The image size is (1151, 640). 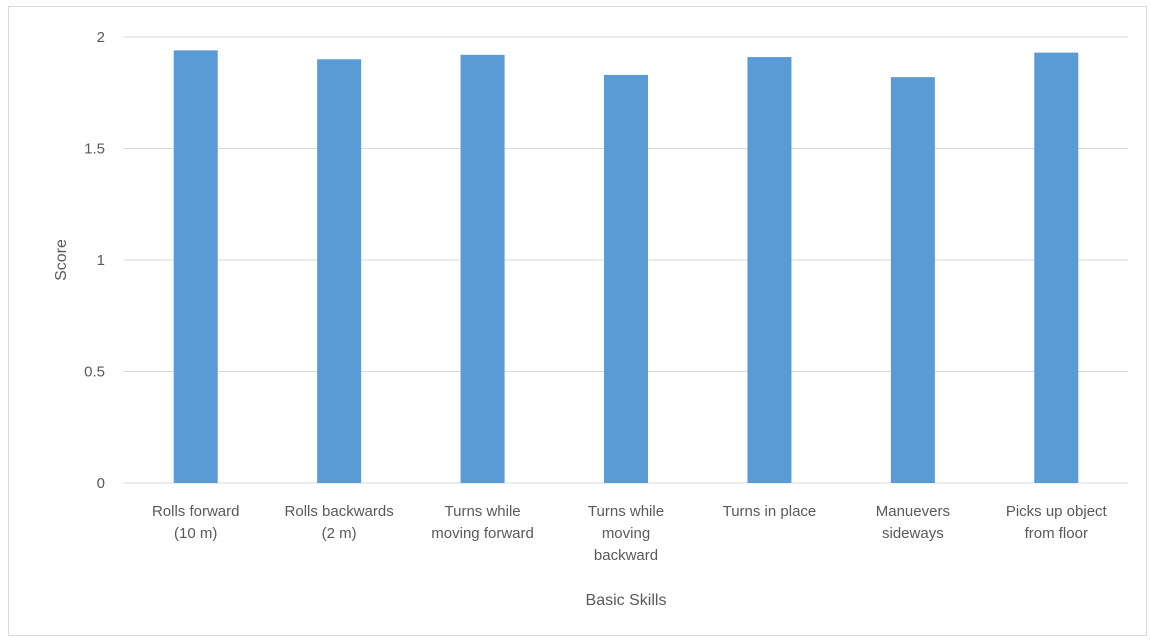 I want to click on x-axis-title: Basic Skills, so click(x=626, y=600).